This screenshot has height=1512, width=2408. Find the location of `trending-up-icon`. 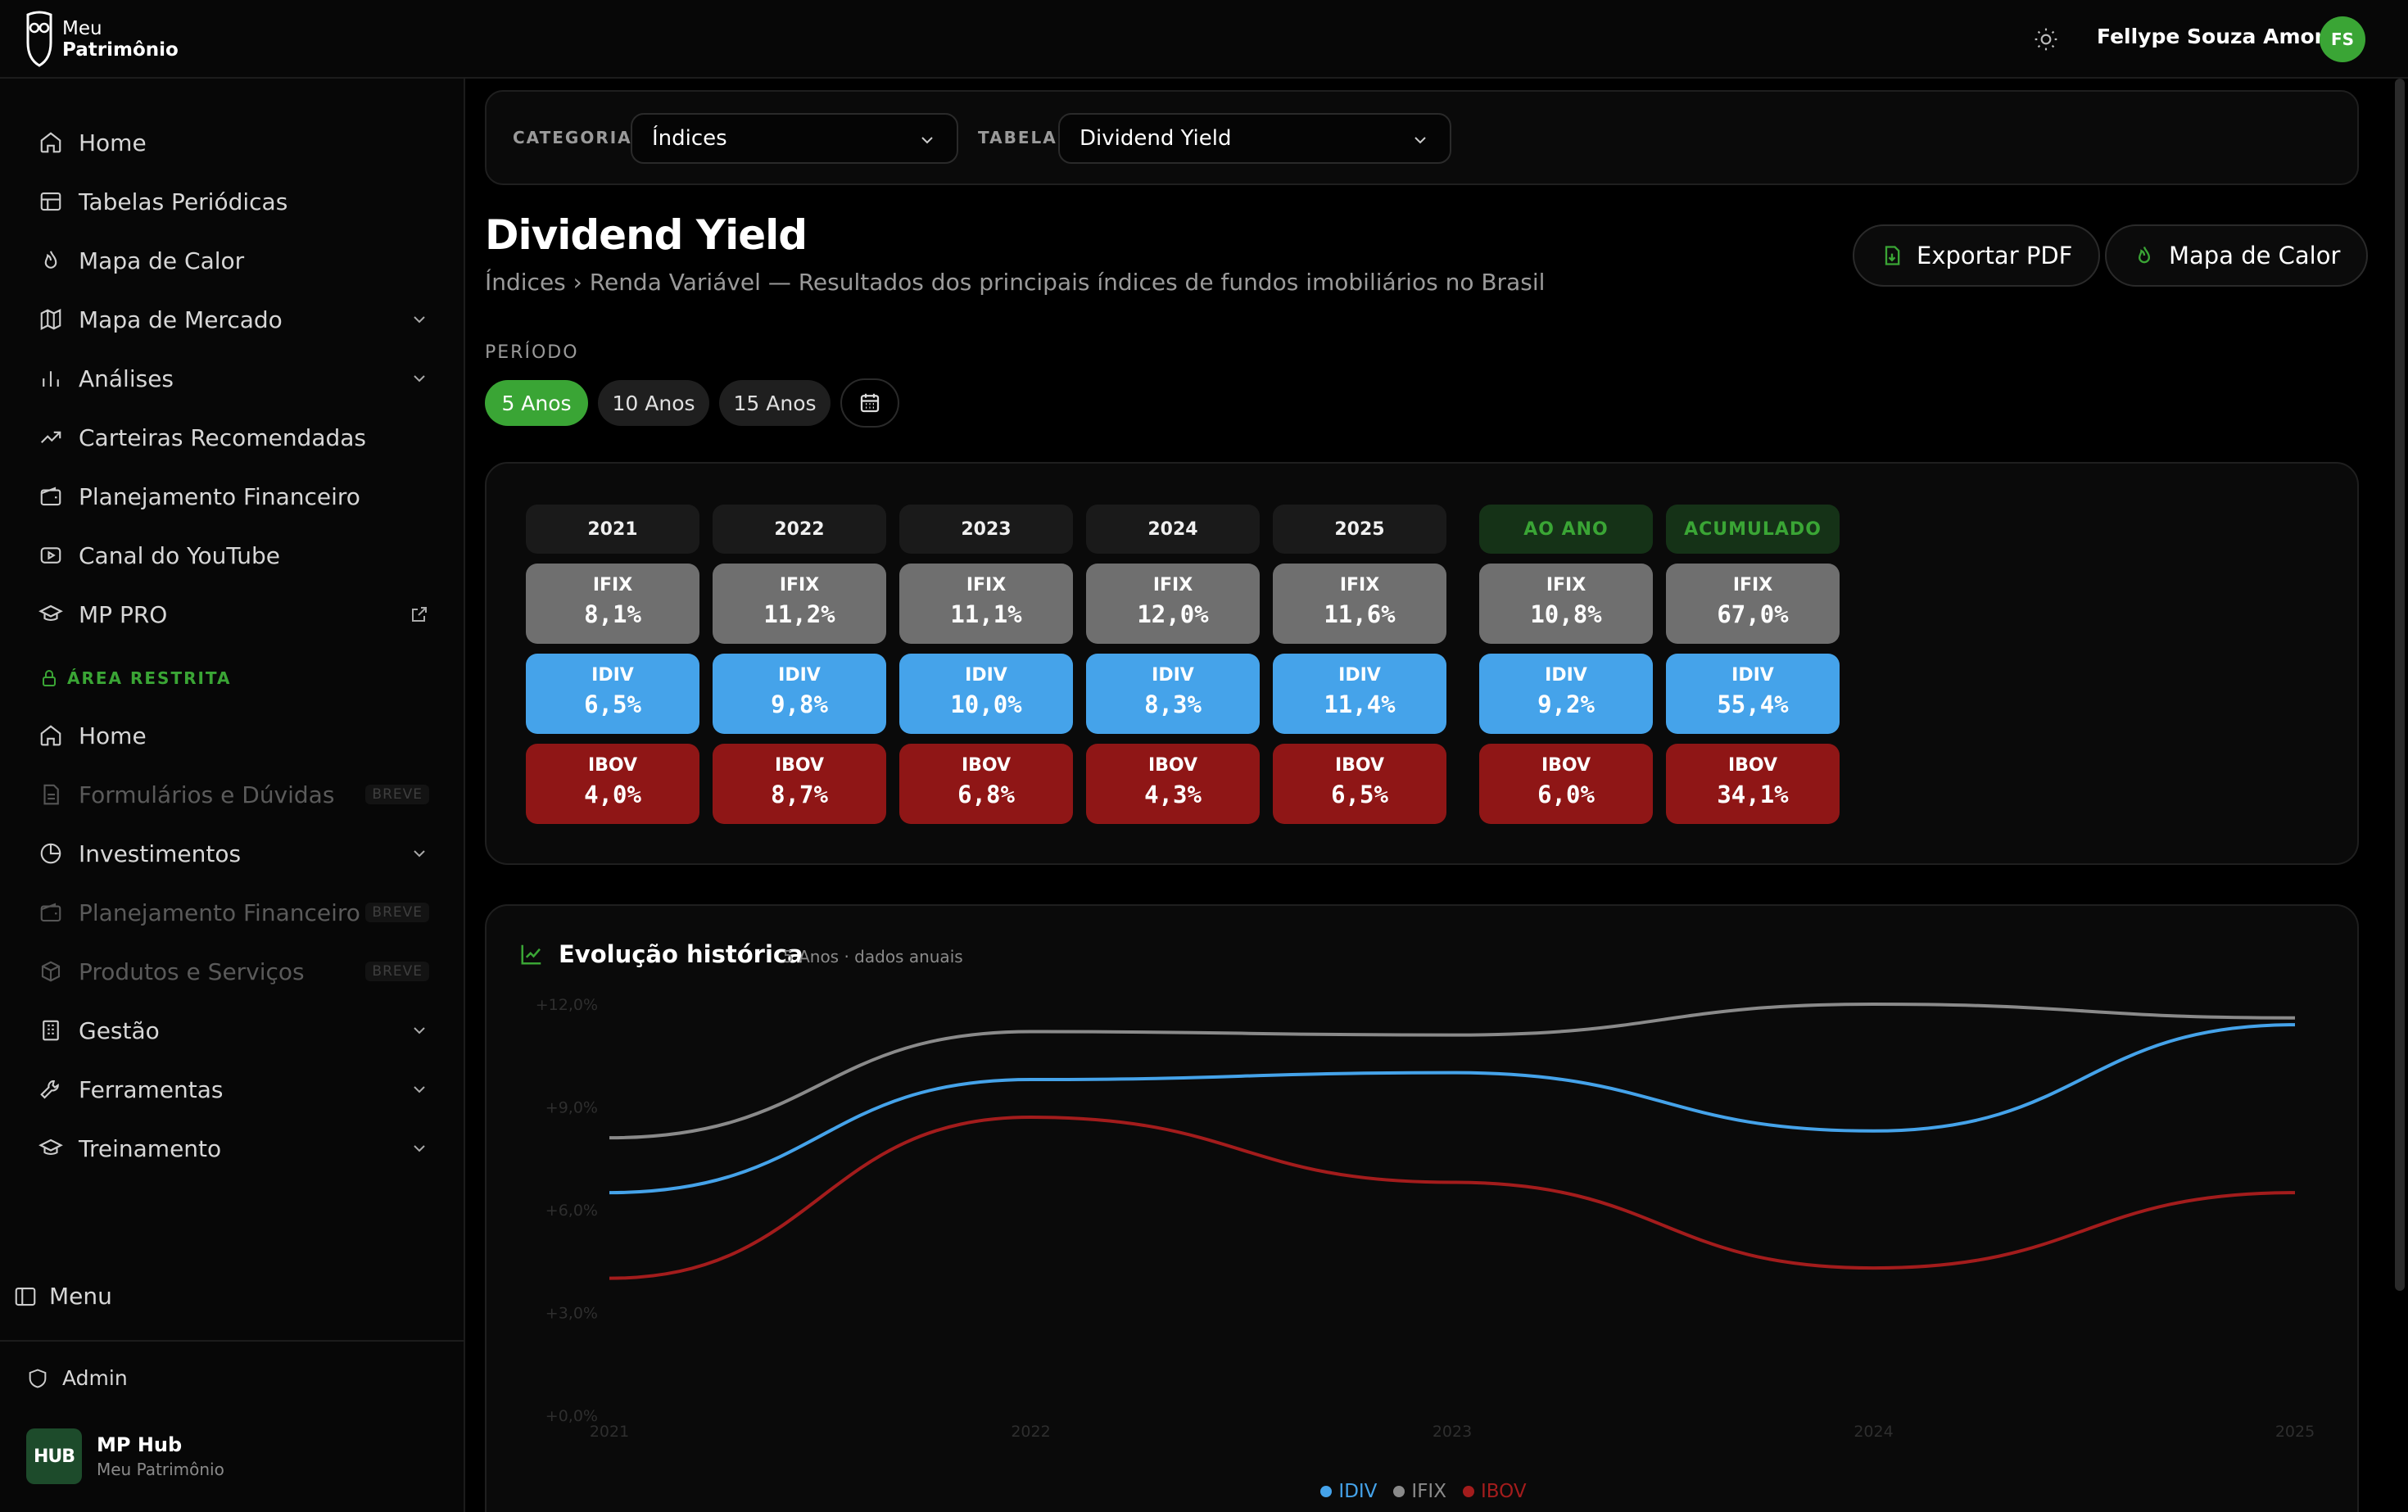

trending-up-icon is located at coordinates (51, 437).